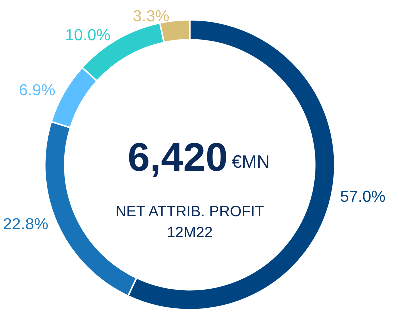 Image resolution: width=398 pixels, height=324 pixels. What do you see at coordinates (251, 162) in the screenshot?
I see `text: €MN` at bounding box center [251, 162].